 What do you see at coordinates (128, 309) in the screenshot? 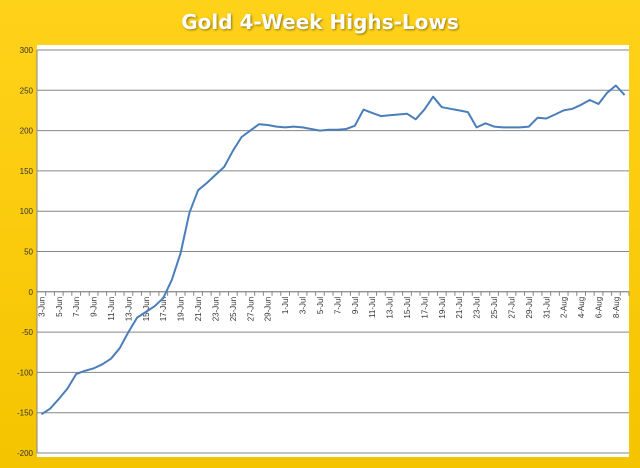
I see `x-tick-label: 13-Jun` at bounding box center [128, 309].